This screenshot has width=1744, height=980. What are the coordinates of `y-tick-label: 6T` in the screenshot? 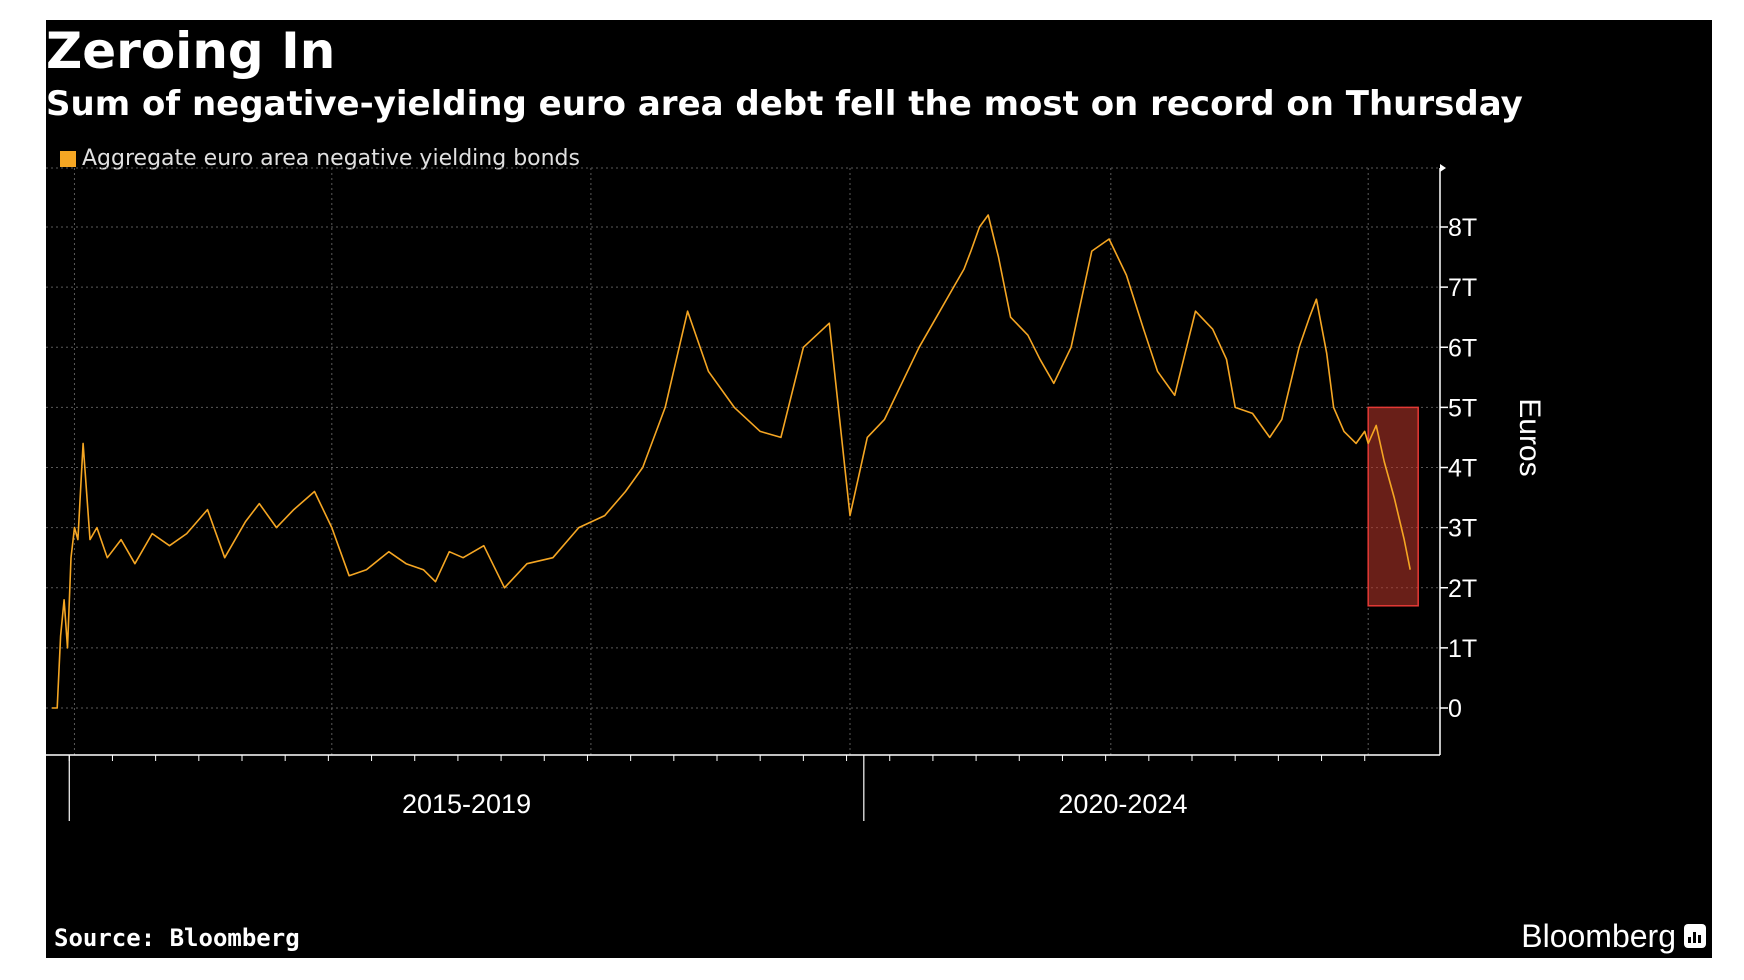 It's located at (1462, 348).